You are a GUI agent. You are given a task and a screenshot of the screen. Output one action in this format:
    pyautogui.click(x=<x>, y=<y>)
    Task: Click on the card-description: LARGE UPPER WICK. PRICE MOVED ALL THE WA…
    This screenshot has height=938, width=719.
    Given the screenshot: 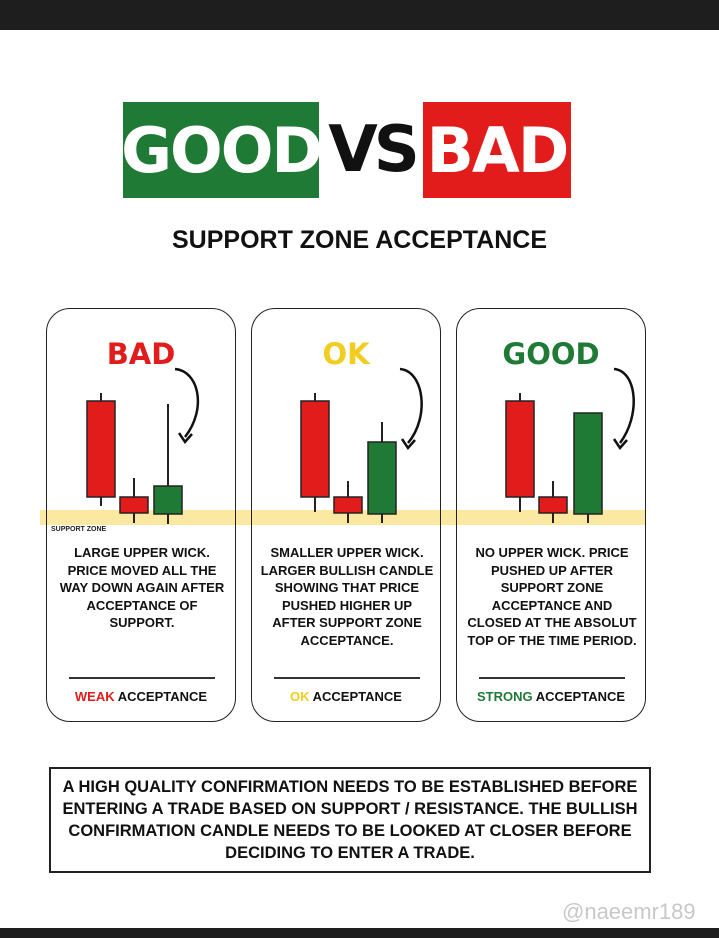 What is the action you would take?
    pyautogui.click(x=142, y=587)
    